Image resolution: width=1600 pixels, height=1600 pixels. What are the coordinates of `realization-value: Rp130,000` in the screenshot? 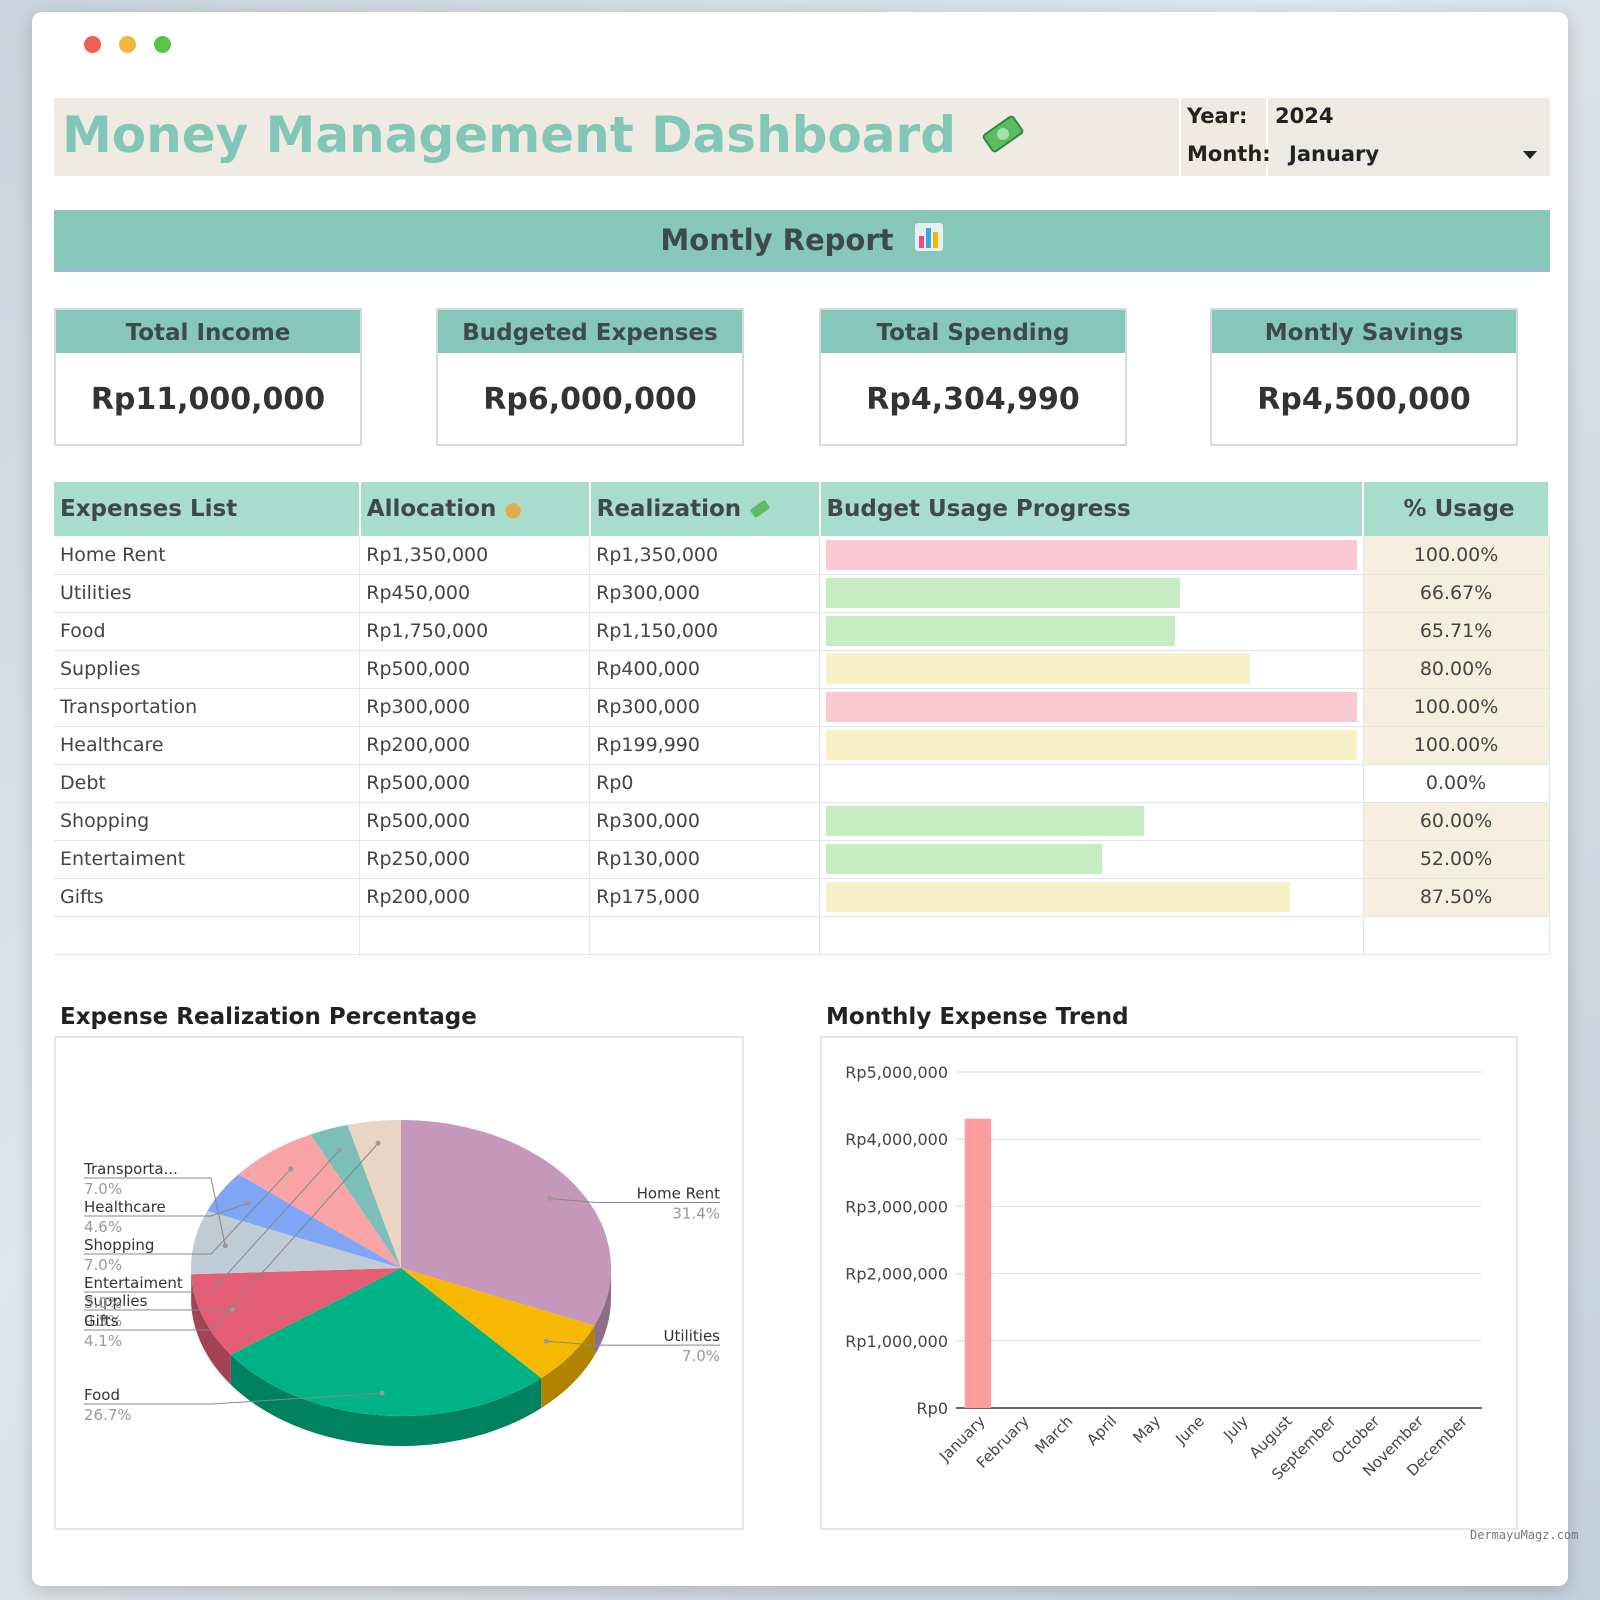 It's located at (705, 859).